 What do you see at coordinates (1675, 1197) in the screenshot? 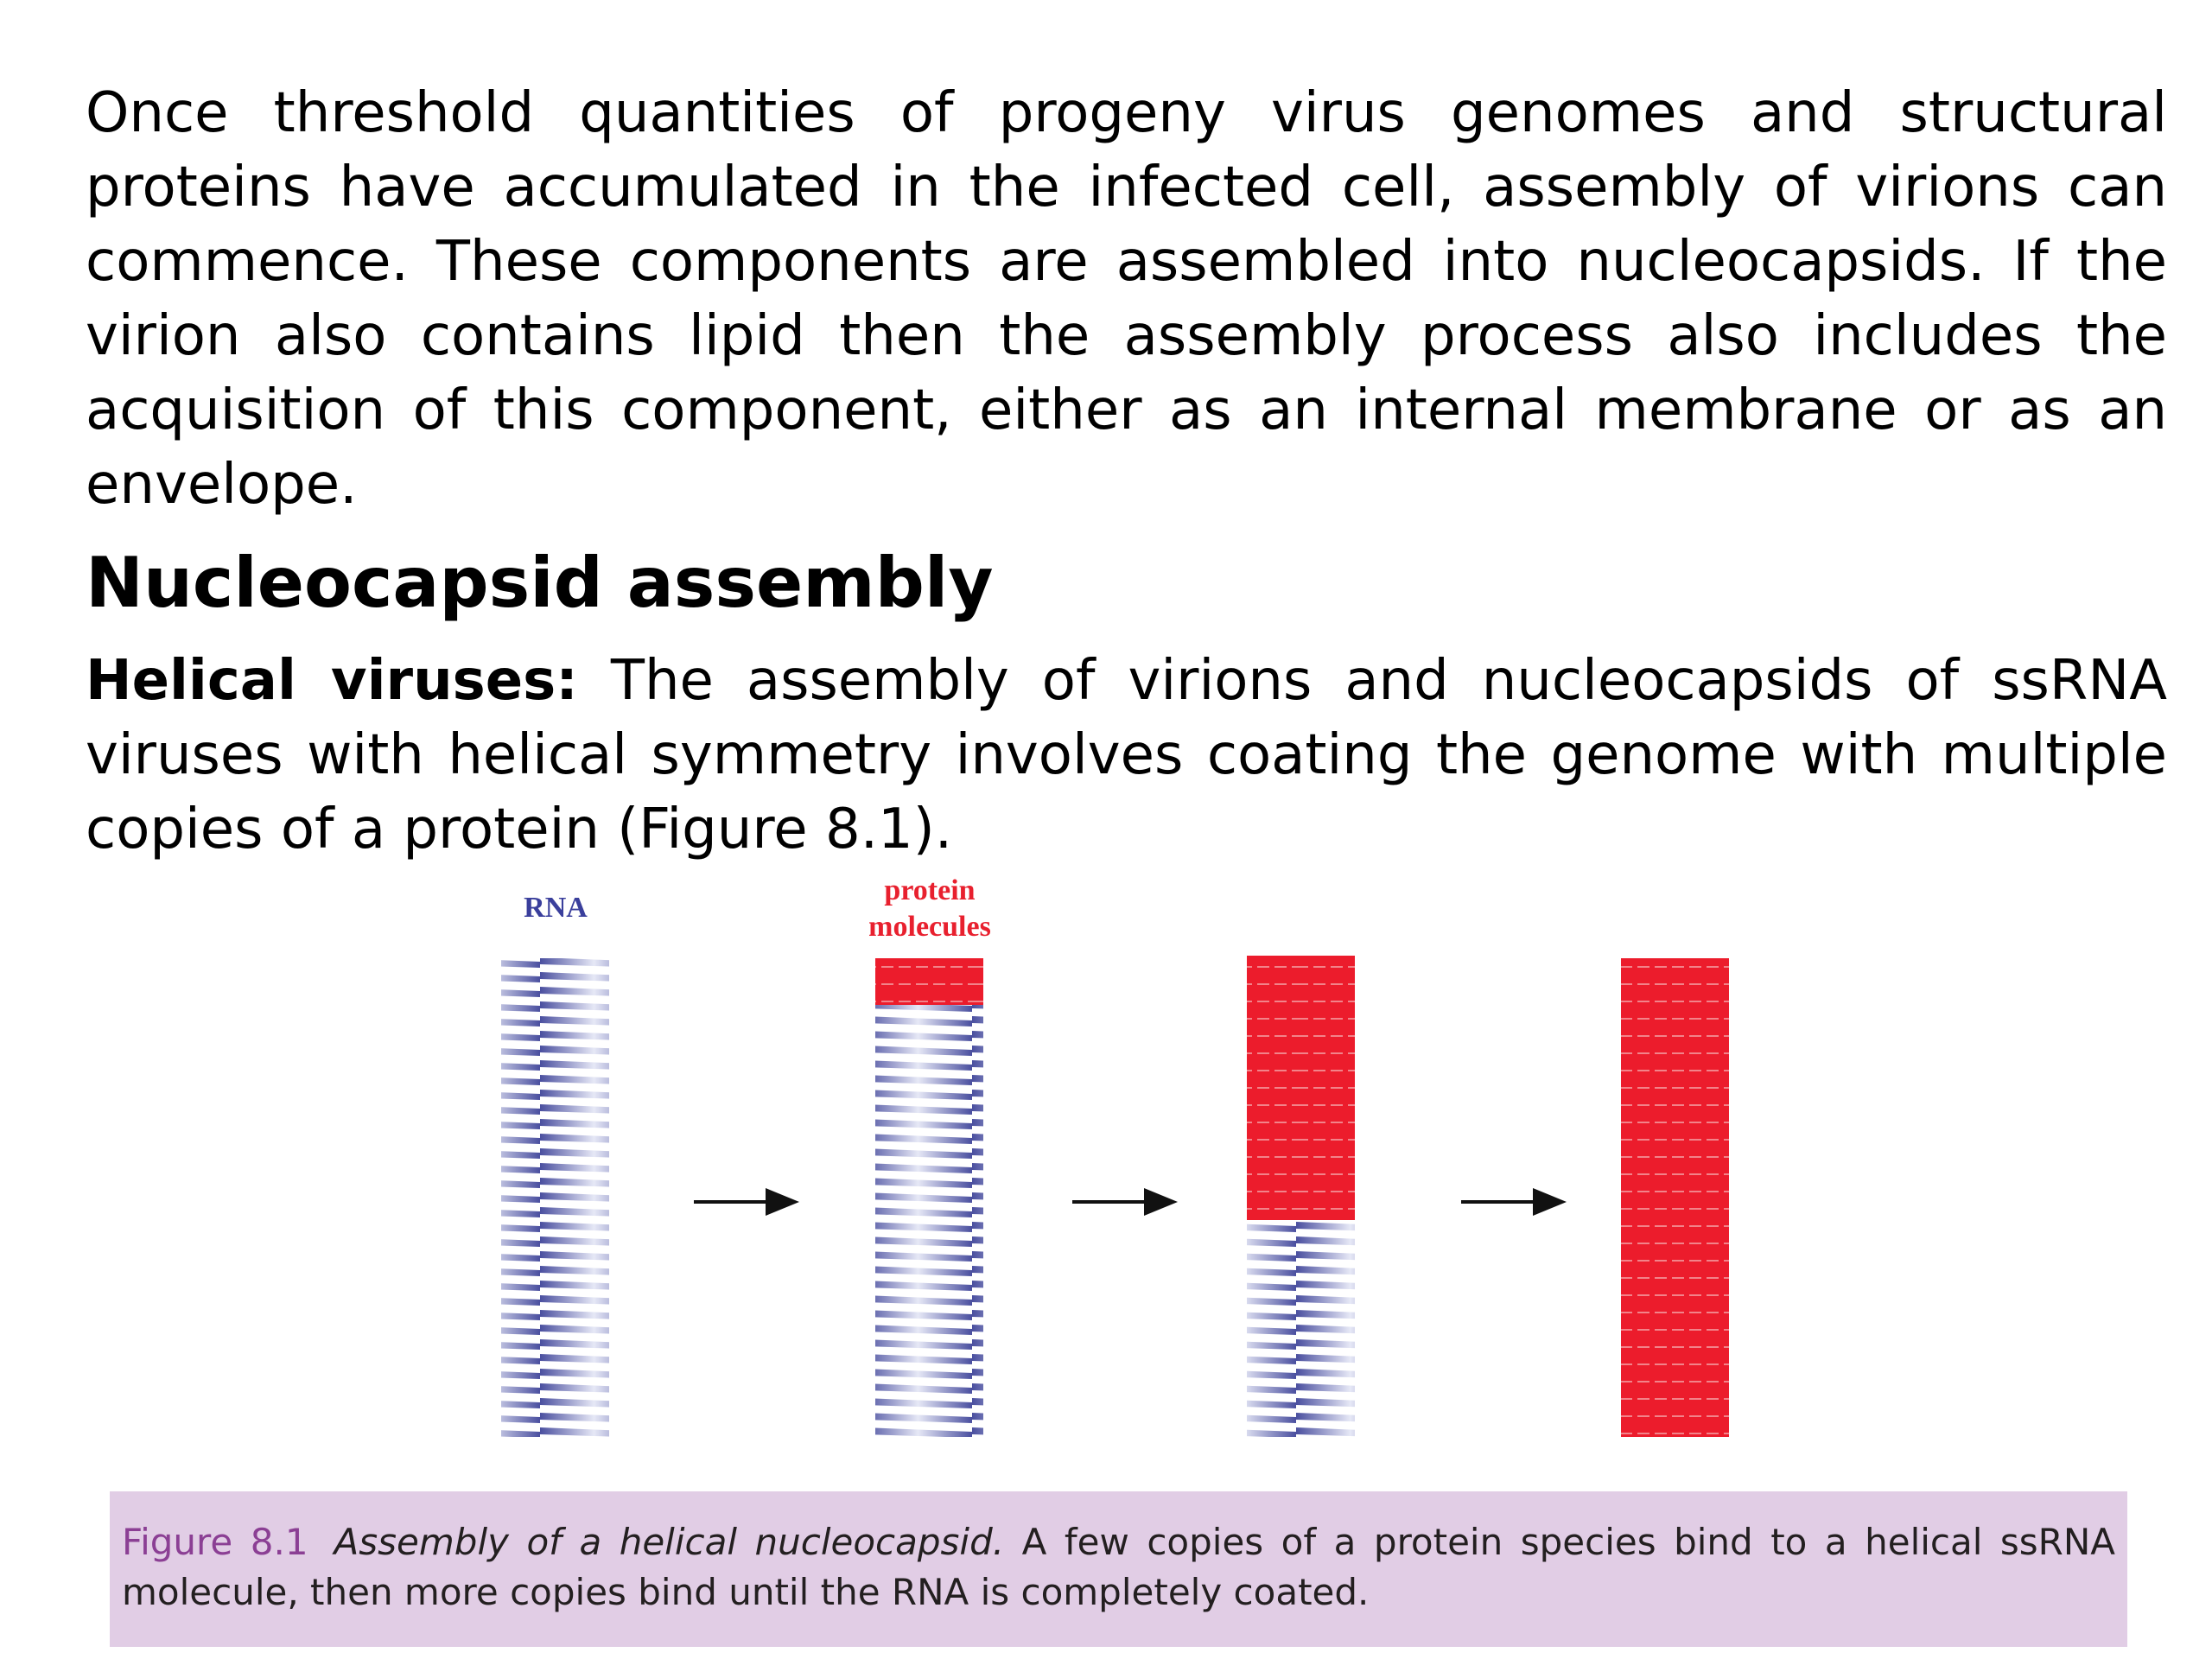
I see `helix-coated` at bounding box center [1675, 1197].